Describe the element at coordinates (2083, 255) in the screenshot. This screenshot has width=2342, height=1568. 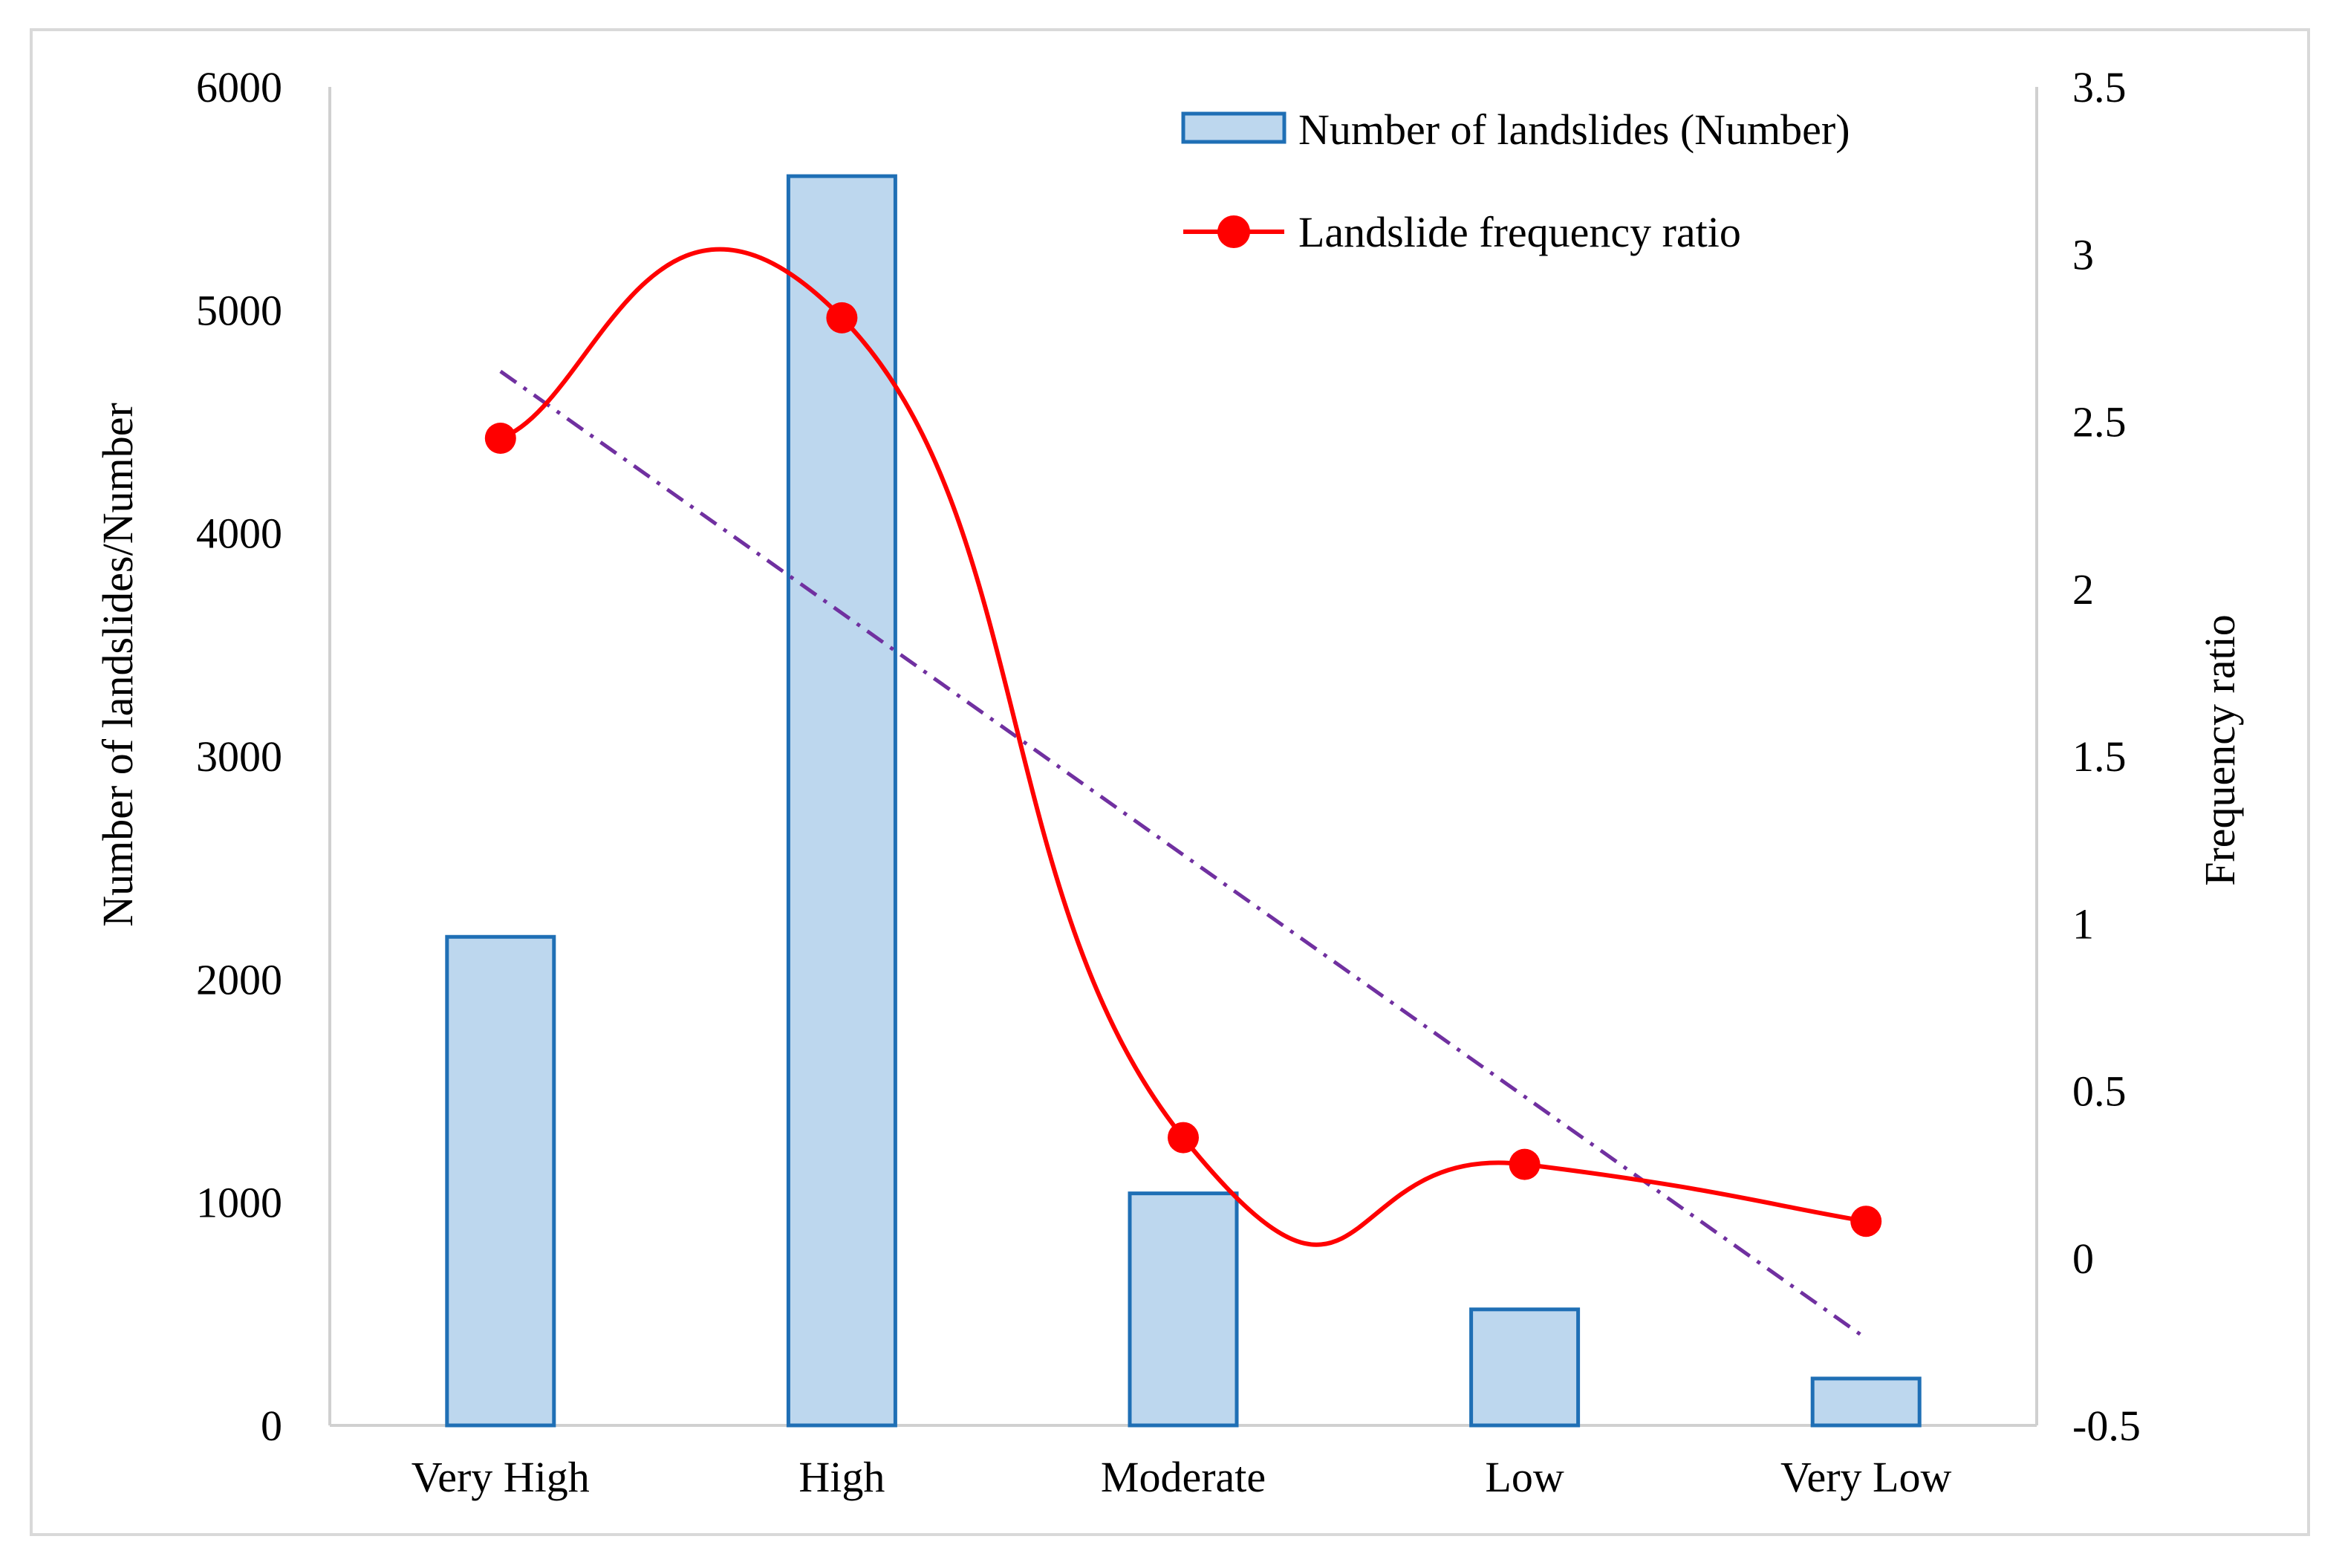
I see `y2-tick-label: 3` at that location.